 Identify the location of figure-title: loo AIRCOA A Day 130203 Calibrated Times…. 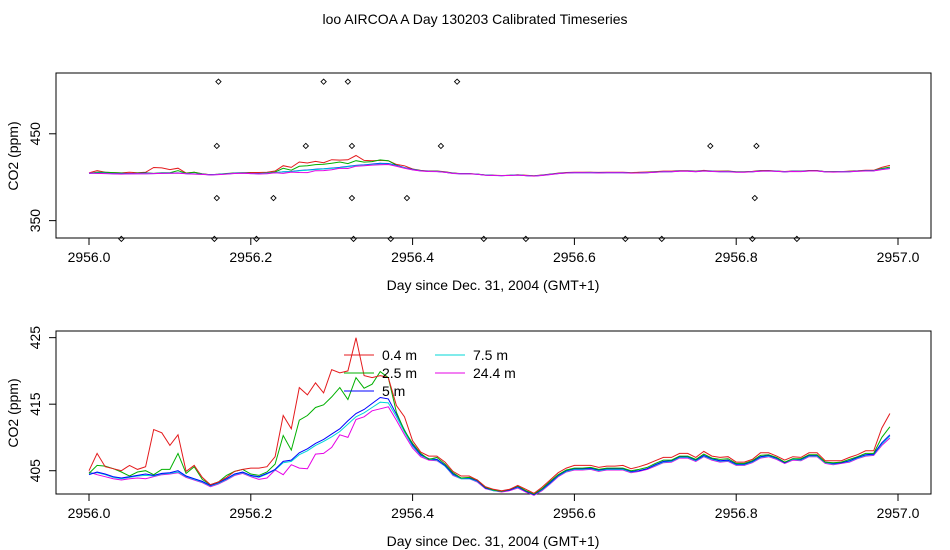
(475, 19).